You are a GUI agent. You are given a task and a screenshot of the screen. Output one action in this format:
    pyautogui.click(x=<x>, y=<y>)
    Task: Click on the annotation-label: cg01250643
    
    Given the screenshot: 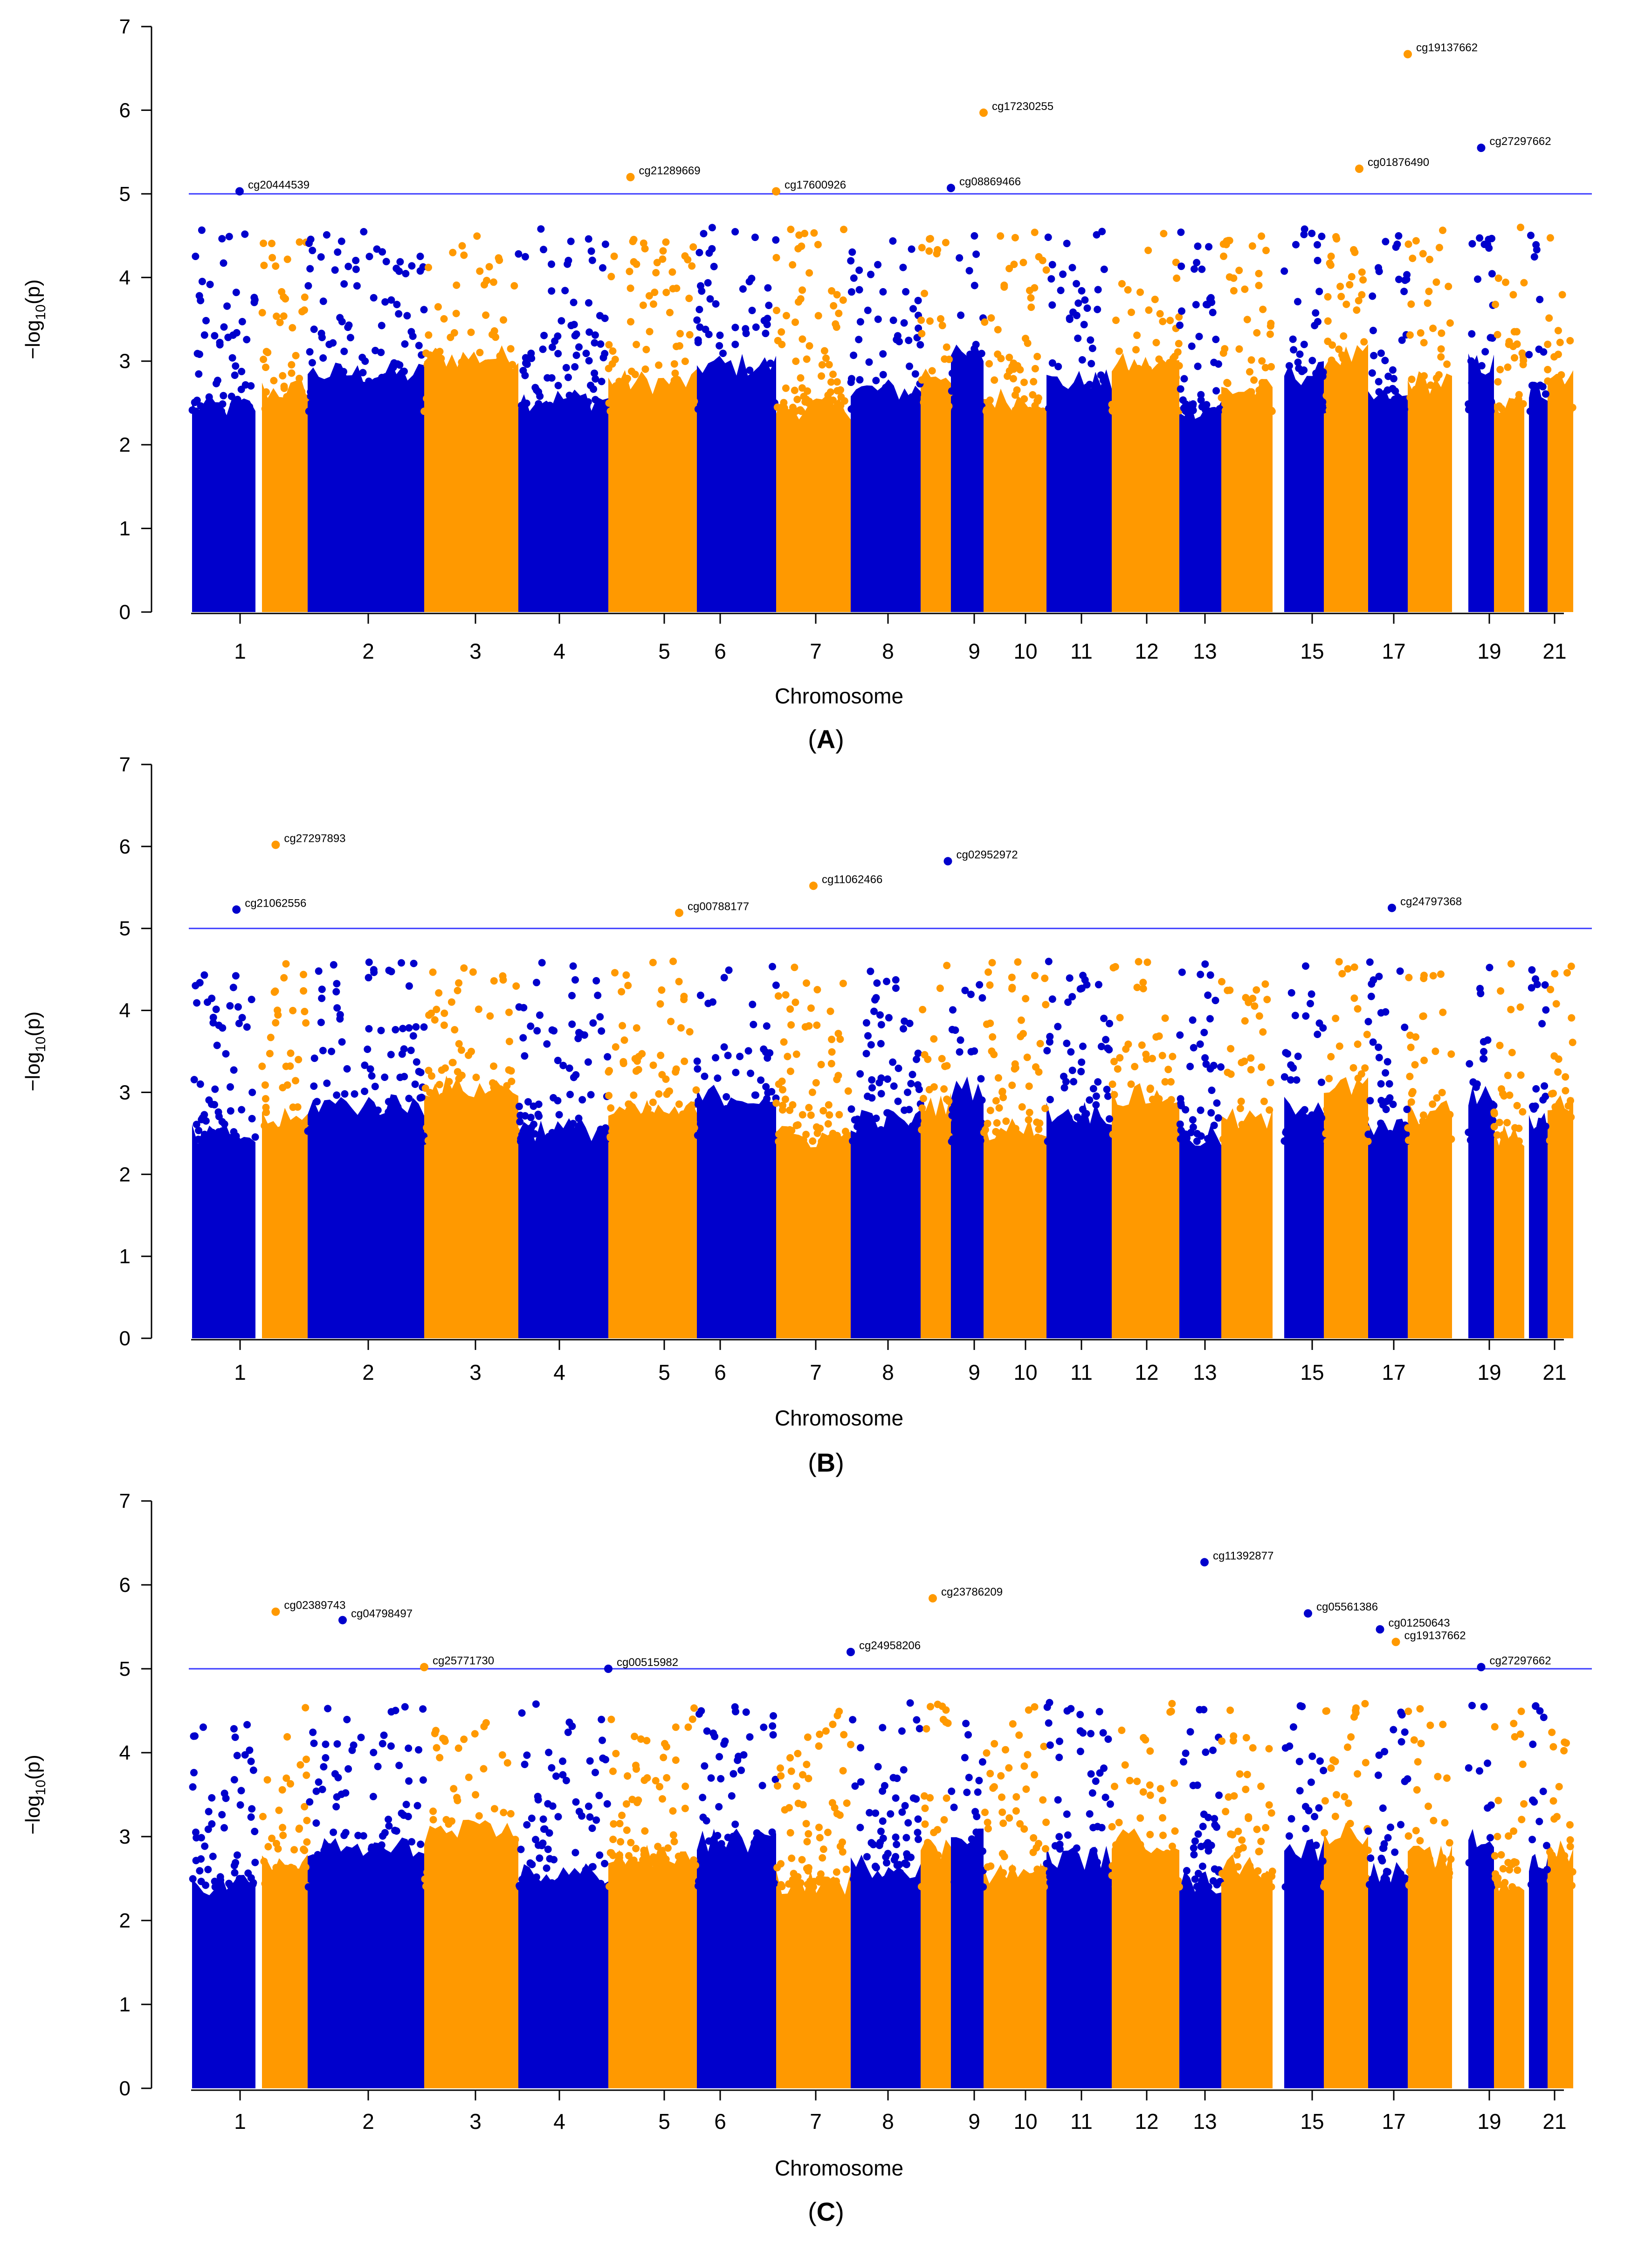 What is the action you would take?
    pyautogui.click(x=1420, y=1623)
    